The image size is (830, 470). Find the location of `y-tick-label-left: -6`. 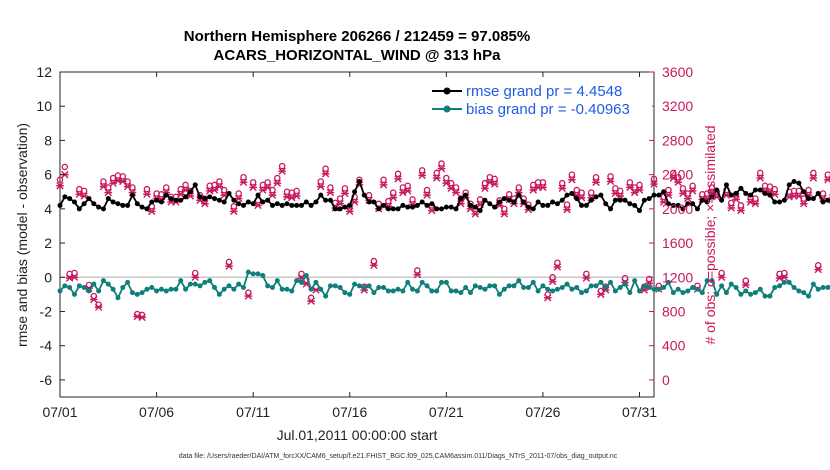

y-tick-label-left: -6 is located at coordinates (46, 380).